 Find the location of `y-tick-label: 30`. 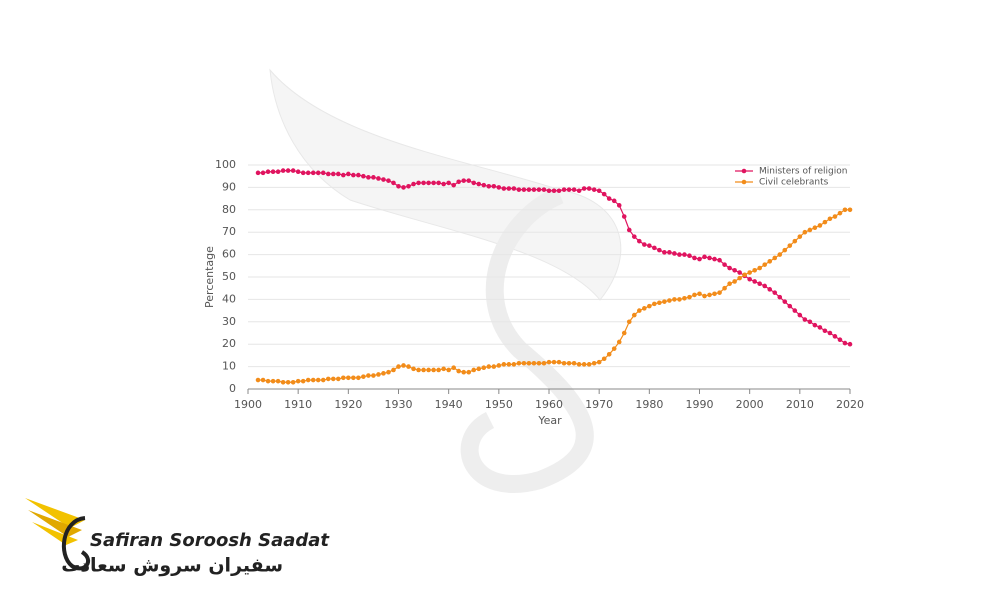

y-tick-label: 30 is located at coordinates (229, 321).